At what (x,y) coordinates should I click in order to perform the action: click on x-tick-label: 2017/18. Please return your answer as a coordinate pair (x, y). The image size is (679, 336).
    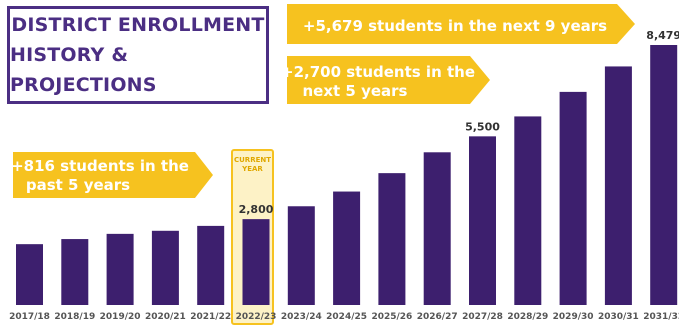
    Looking at the image, I should click on (29, 317).